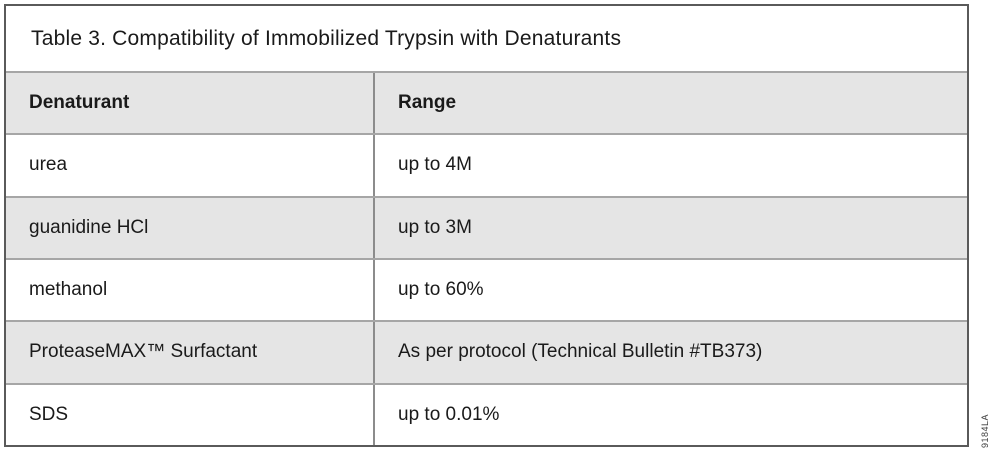 Image resolution: width=992 pixels, height=454 pixels. Describe the element at coordinates (670, 414) in the screenshot. I see `cell-range: up to 0.01%` at that location.